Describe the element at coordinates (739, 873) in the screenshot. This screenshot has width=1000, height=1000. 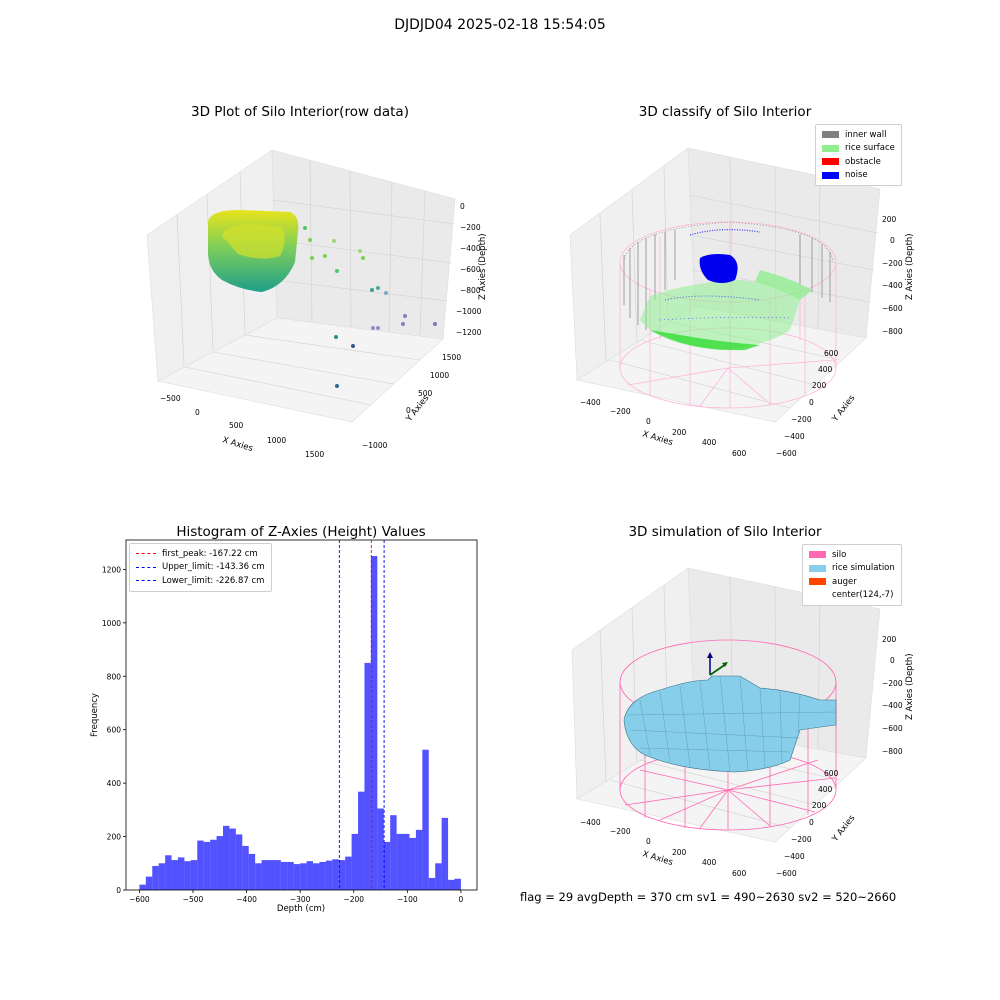
I see `simulation-xtick-5: 600` at that location.